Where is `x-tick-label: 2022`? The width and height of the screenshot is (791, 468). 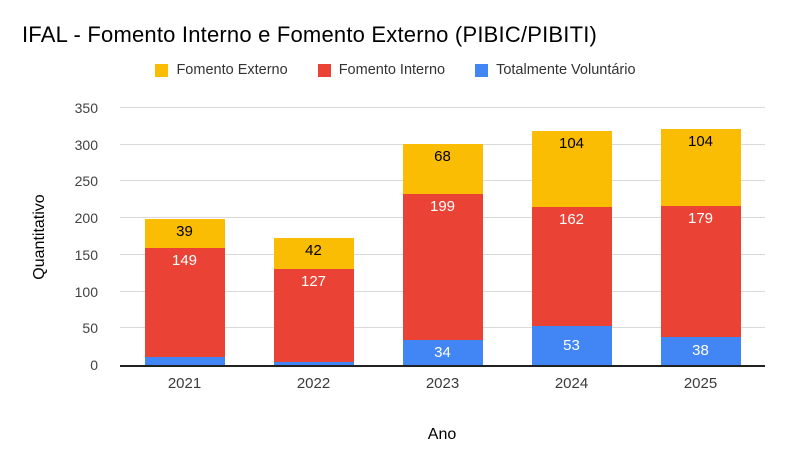
x-tick-label: 2022 is located at coordinates (313, 383).